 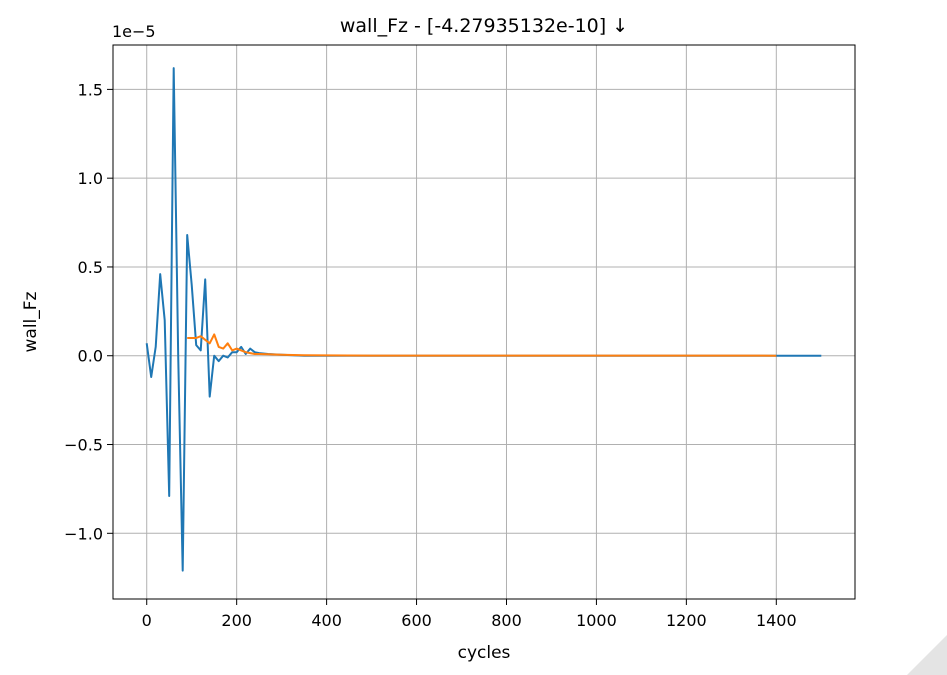 I want to click on y-tick-label: −1.0, so click(x=83, y=533).